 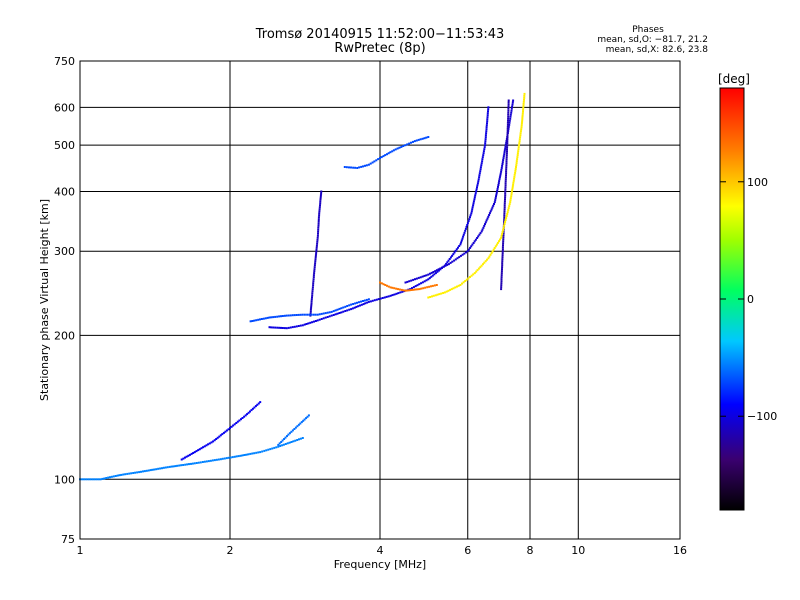 I want to click on x-axis-ticks: 1 2 4 6 8 10 16, so click(x=382, y=550).